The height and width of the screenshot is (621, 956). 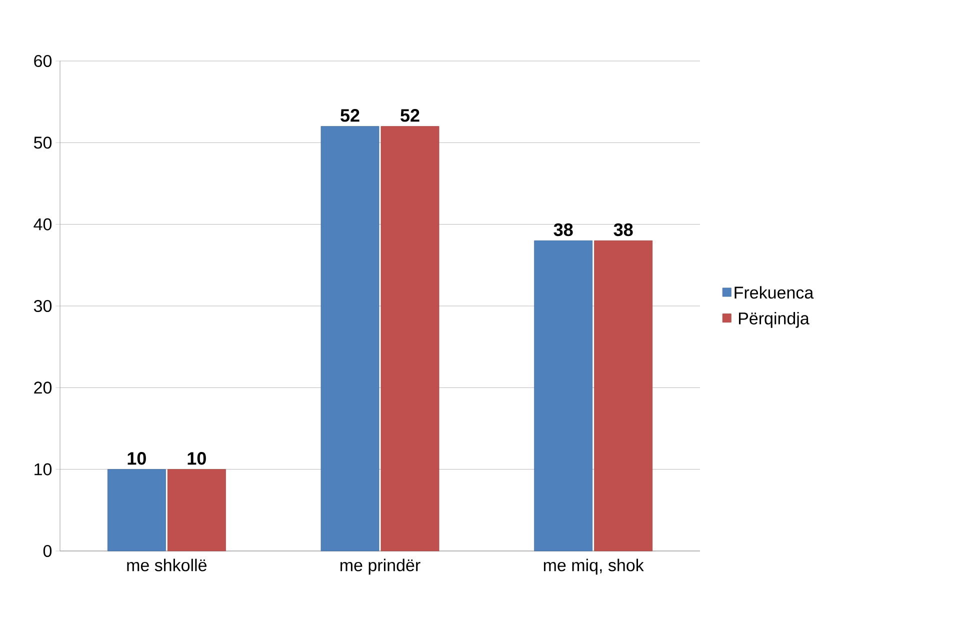 What do you see at coordinates (594, 566) in the screenshot?
I see `x-tick-label: me miq, shok` at bounding box center [594, 566].